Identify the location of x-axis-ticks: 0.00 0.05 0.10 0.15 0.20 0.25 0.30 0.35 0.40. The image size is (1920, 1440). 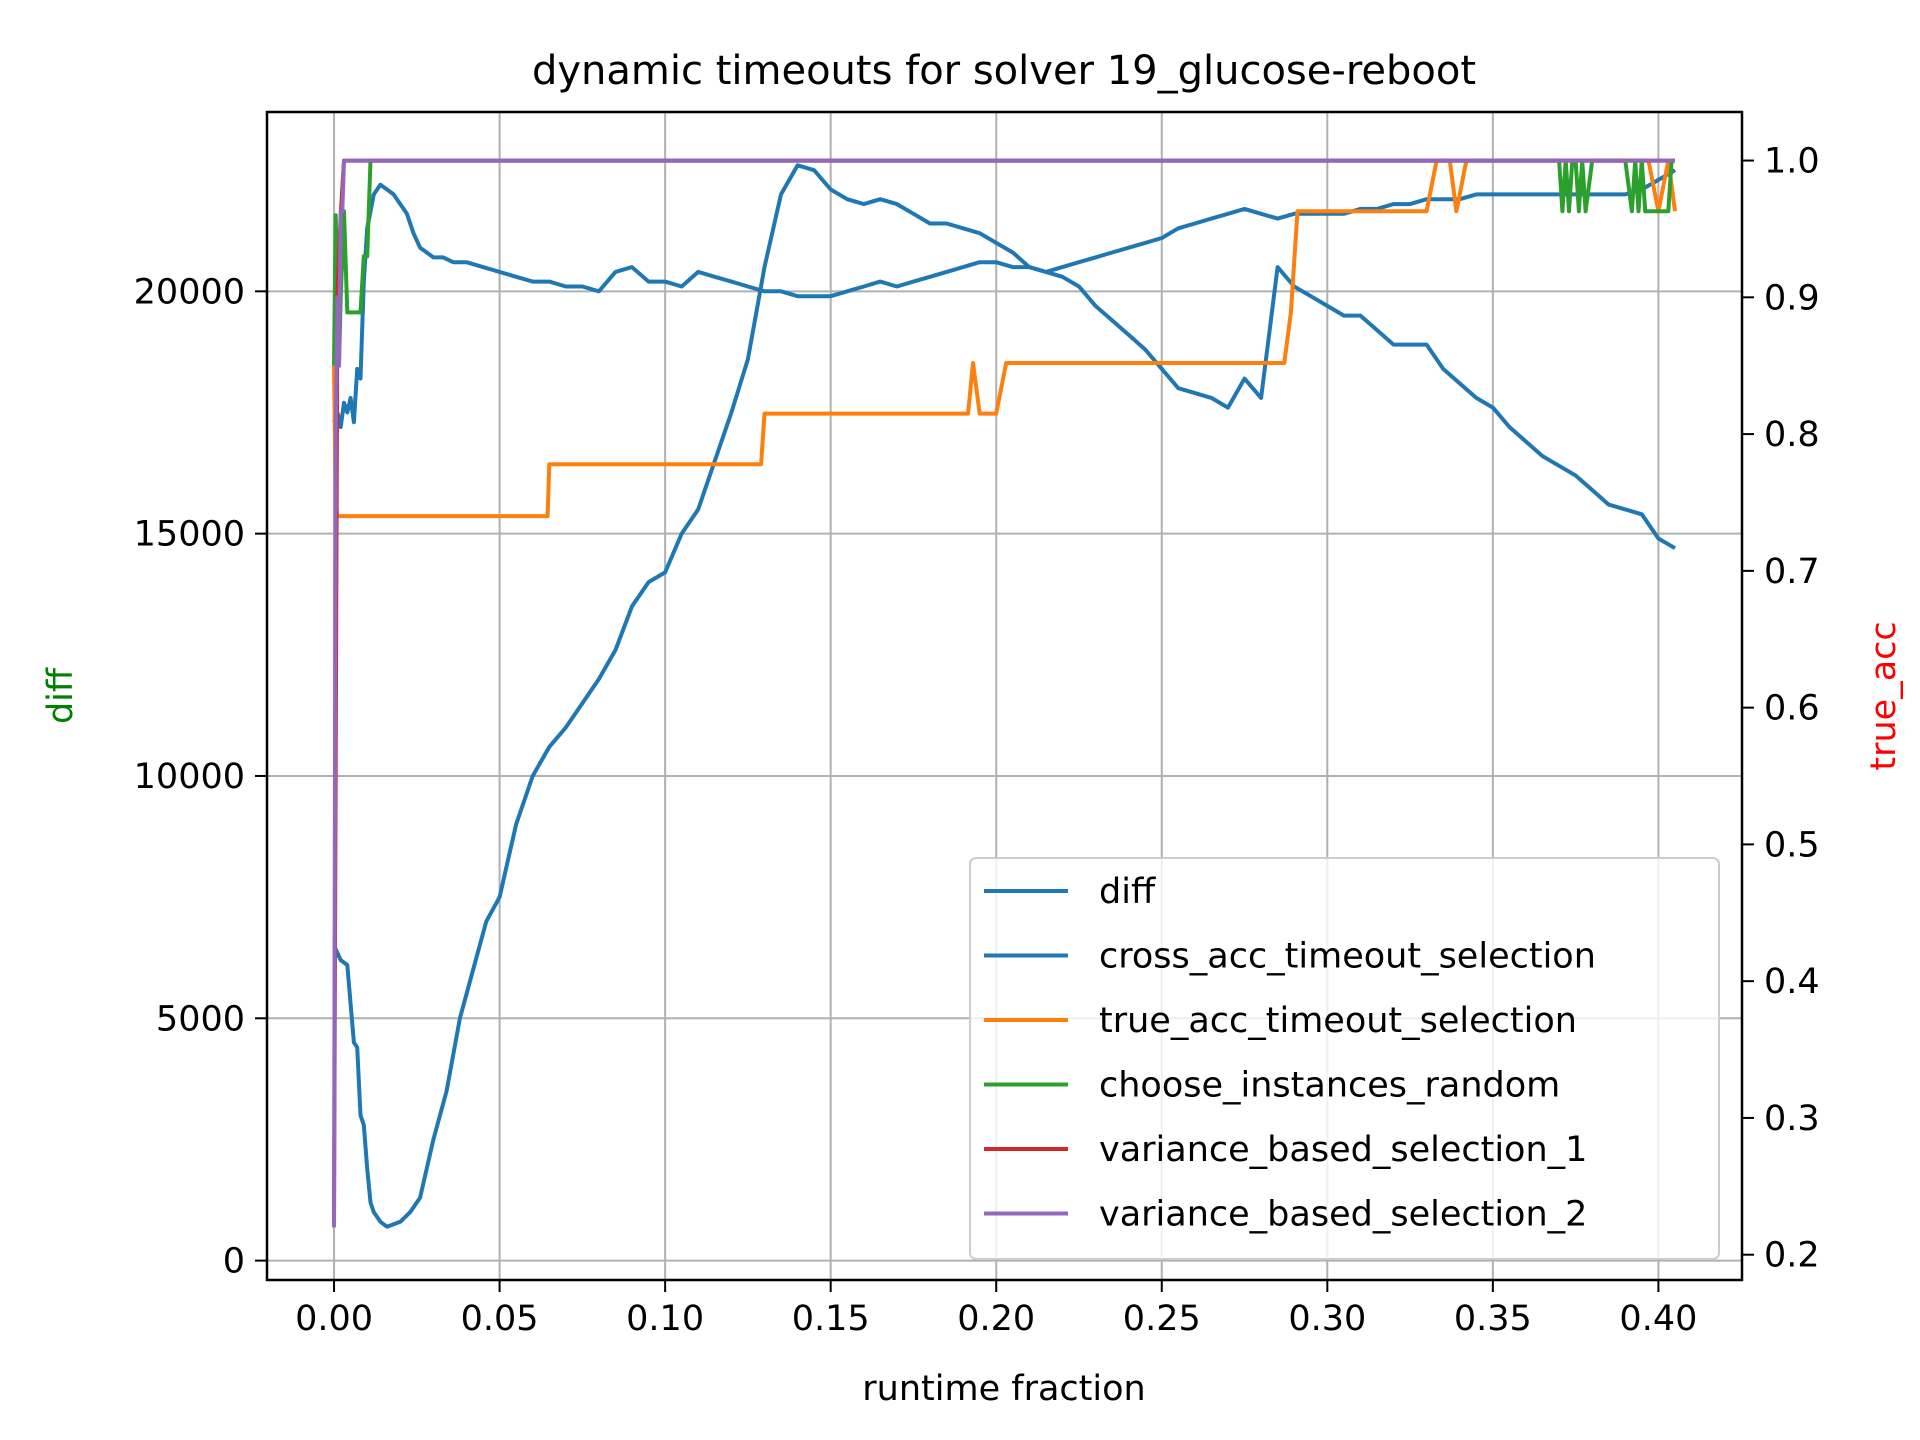
(996, 1309).